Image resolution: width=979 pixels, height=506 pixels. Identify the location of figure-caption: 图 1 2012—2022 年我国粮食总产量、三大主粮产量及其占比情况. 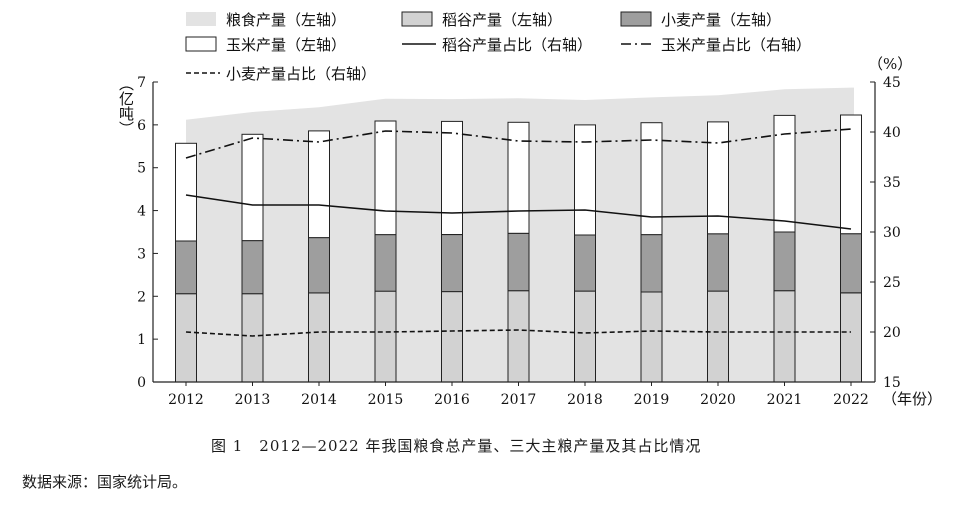
(456, 446).